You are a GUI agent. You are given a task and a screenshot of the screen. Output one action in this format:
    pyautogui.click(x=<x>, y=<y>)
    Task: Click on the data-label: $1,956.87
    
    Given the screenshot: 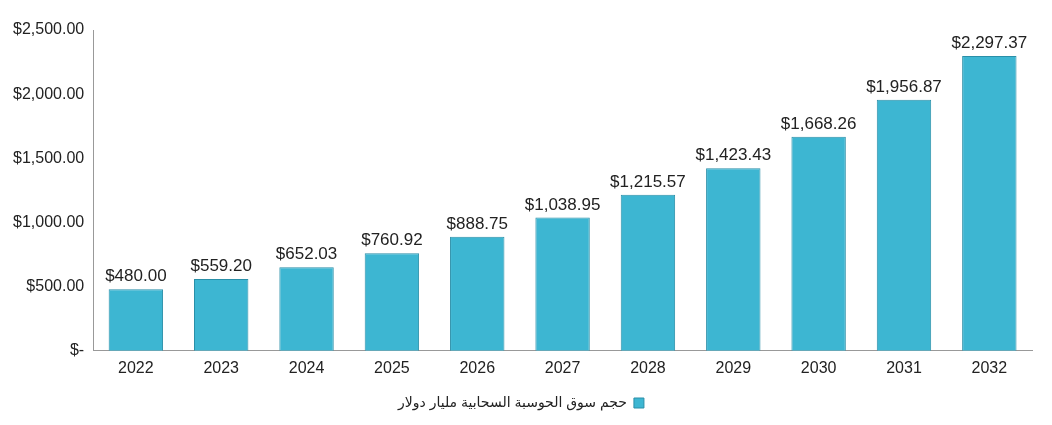 What is the action you would take?
    pyautogui.click(x=904, y=86)
    